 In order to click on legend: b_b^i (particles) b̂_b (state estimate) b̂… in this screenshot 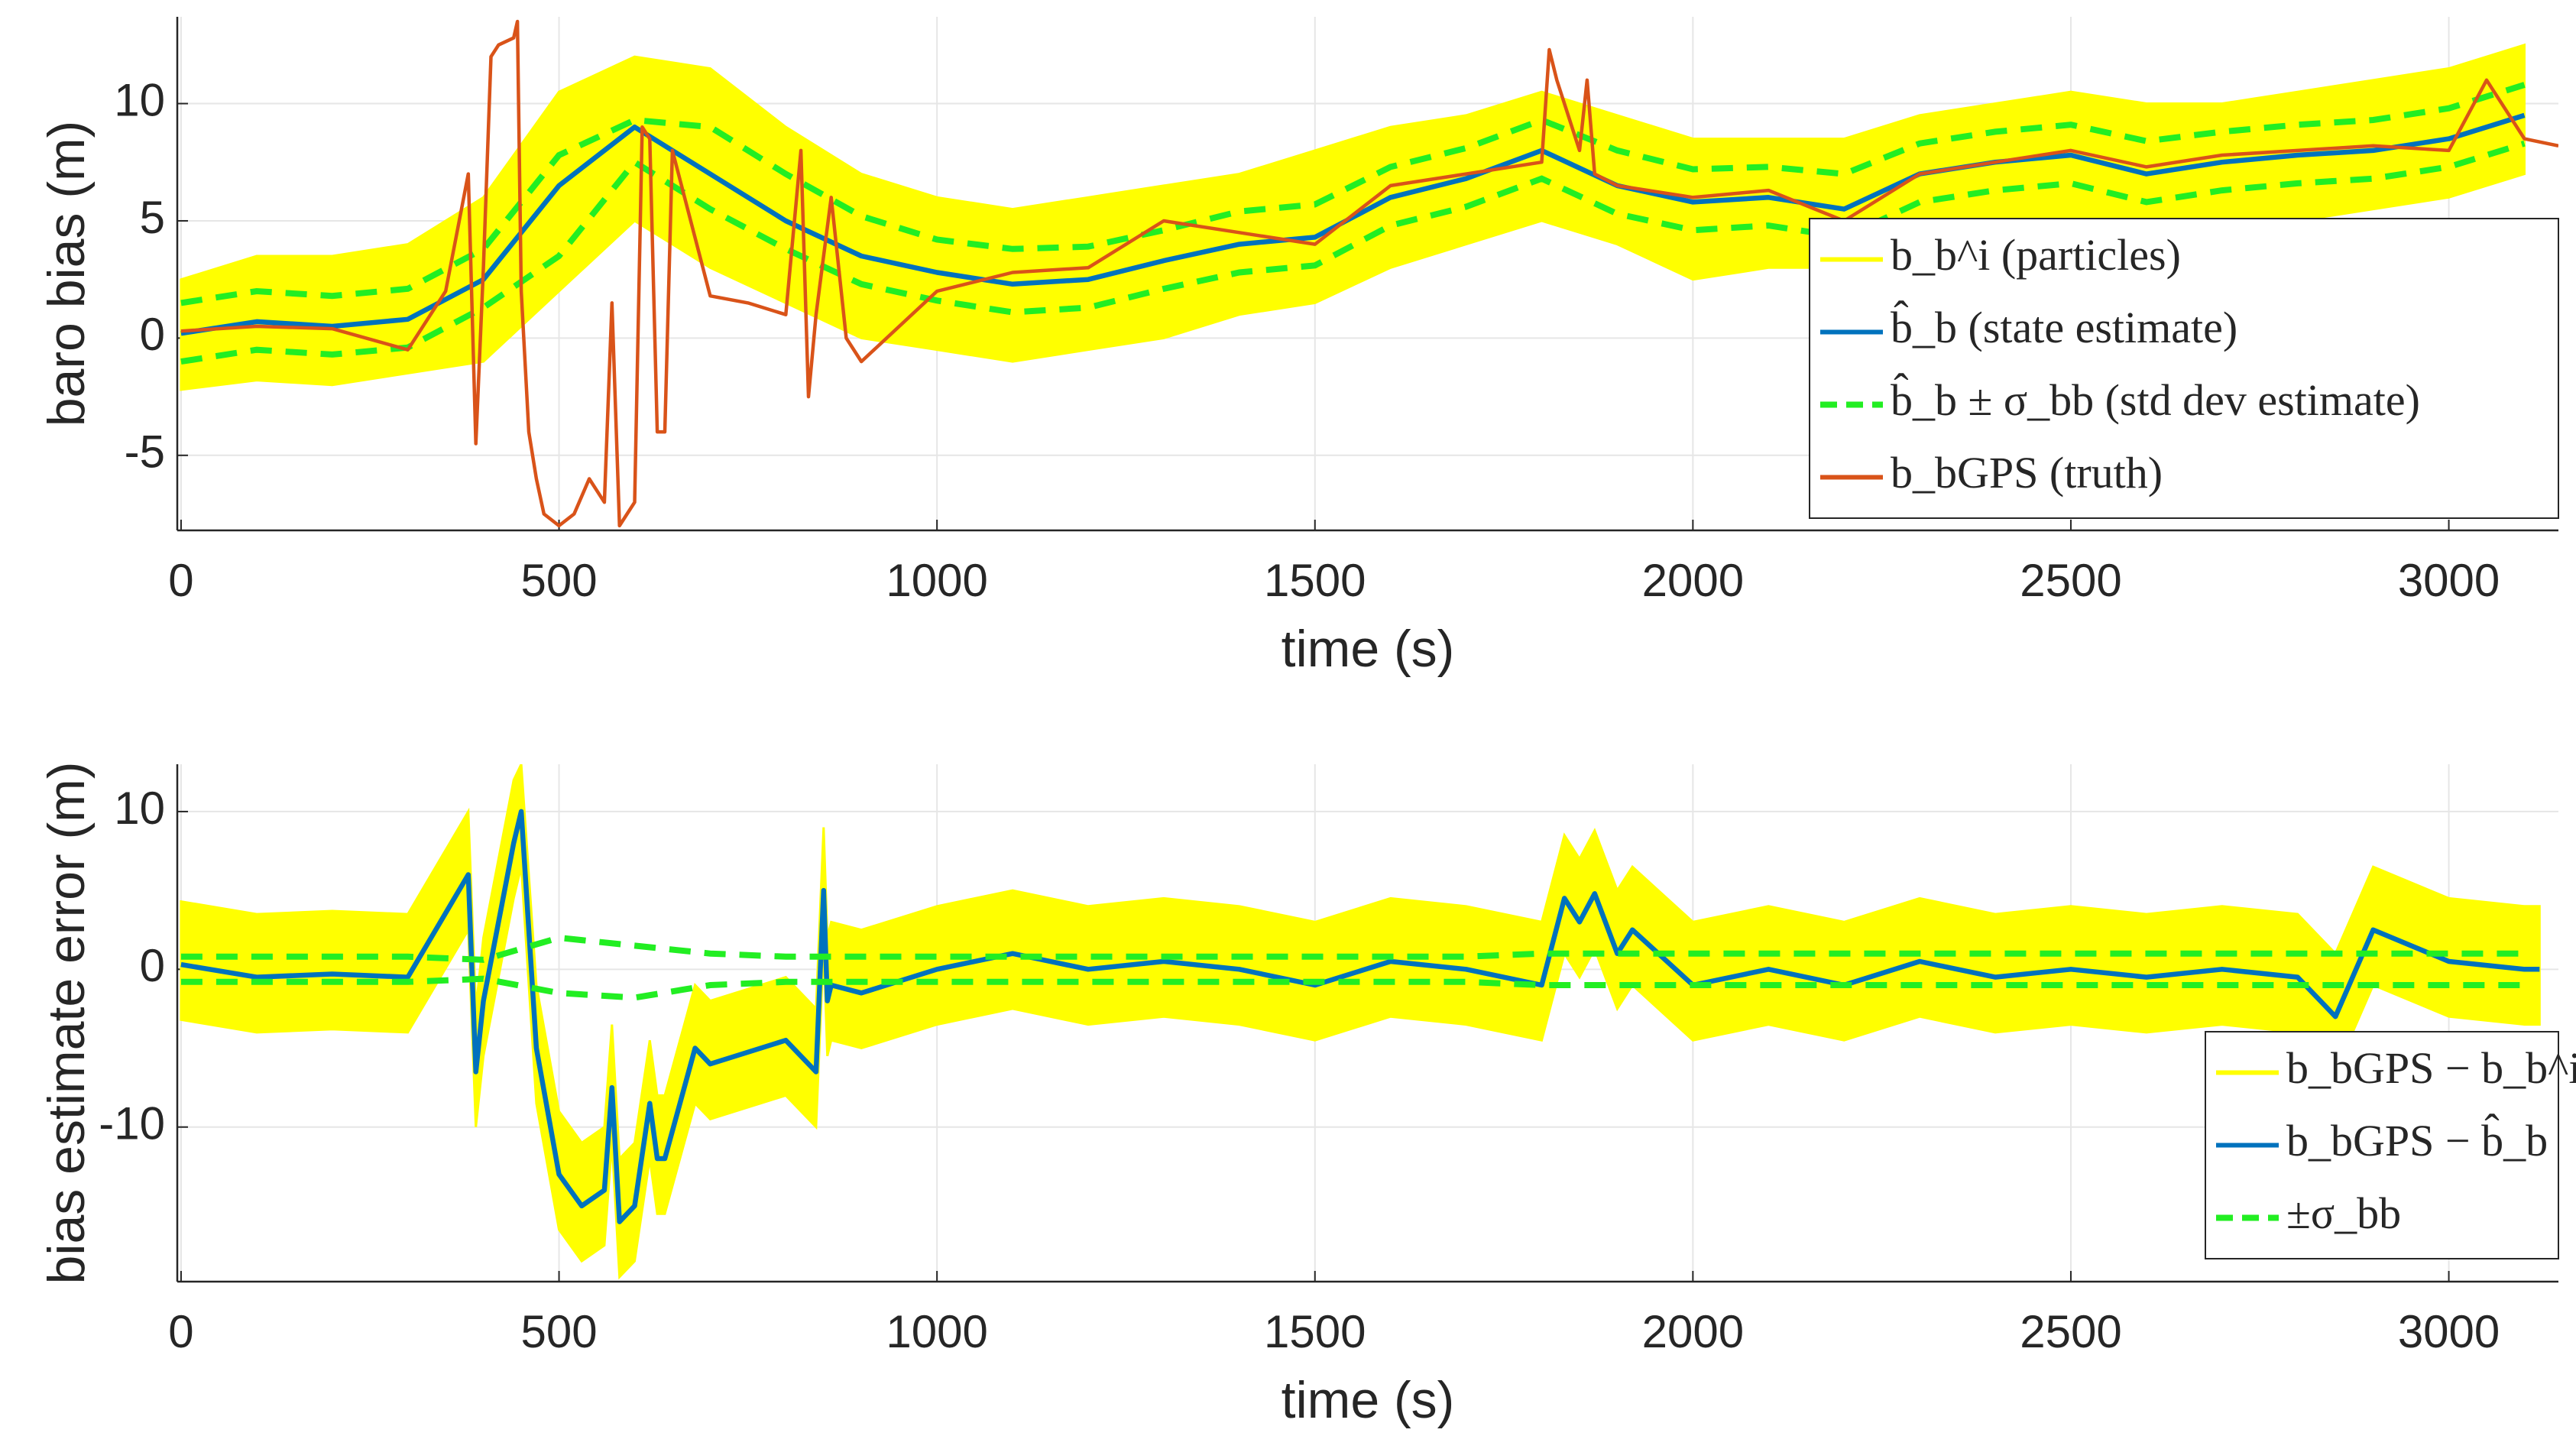, I will do `click(2184, 368)`.